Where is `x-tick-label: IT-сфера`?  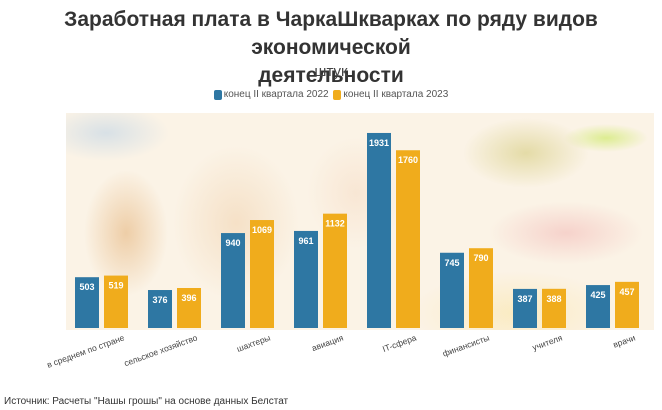 x-tick-label: IT-сфера is located at coordinates (399, 343).